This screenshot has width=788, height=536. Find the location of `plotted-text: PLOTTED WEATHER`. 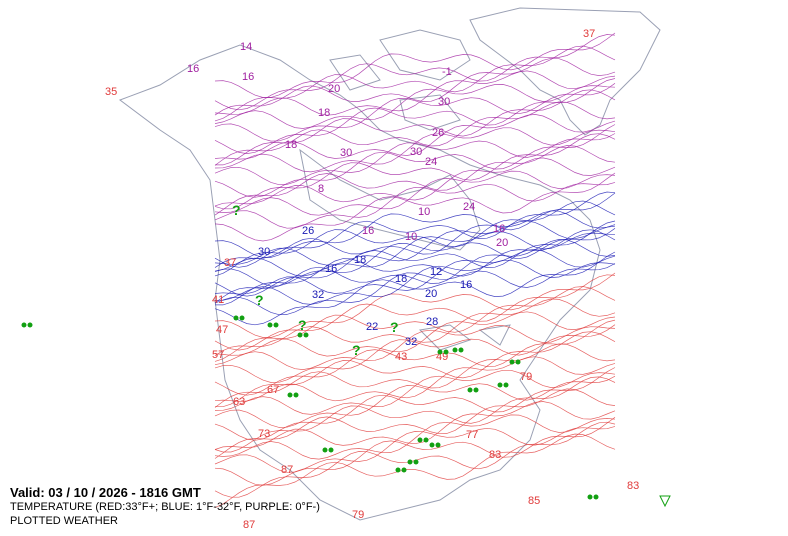

plotted-text: PLOTTED WEATHER is located at coordinates (64, 521).